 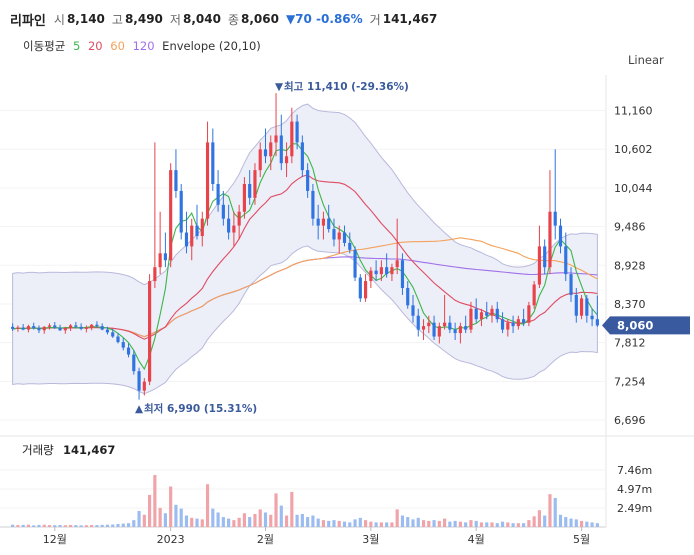 What do you see at coordinates (265, 539) in the screenshot?
I see `date-tick-label: 2월` at bounding box center [265, 539].